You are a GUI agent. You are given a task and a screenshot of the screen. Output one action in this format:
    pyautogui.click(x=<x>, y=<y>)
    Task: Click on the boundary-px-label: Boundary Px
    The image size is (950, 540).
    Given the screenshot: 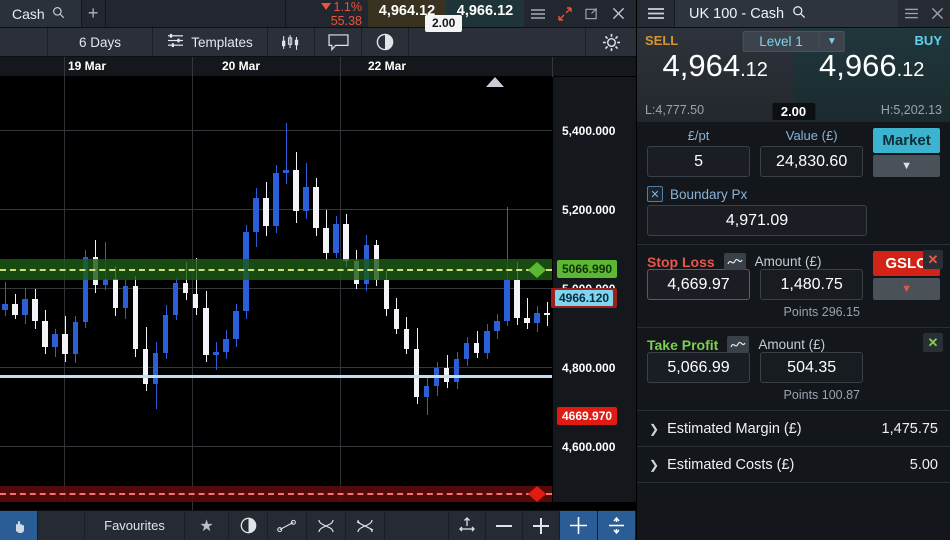 What is the action you would take?
    pyautogui.click(x=709, y=194)
    